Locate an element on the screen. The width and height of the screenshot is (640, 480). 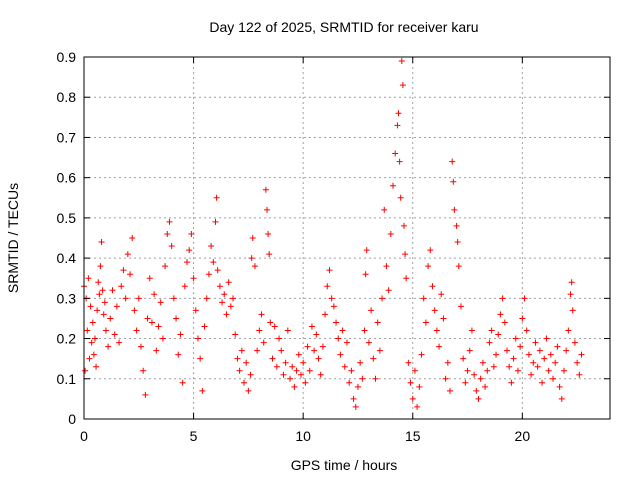
y-tick-label: 0.4 is located at coordinates (67, 258).